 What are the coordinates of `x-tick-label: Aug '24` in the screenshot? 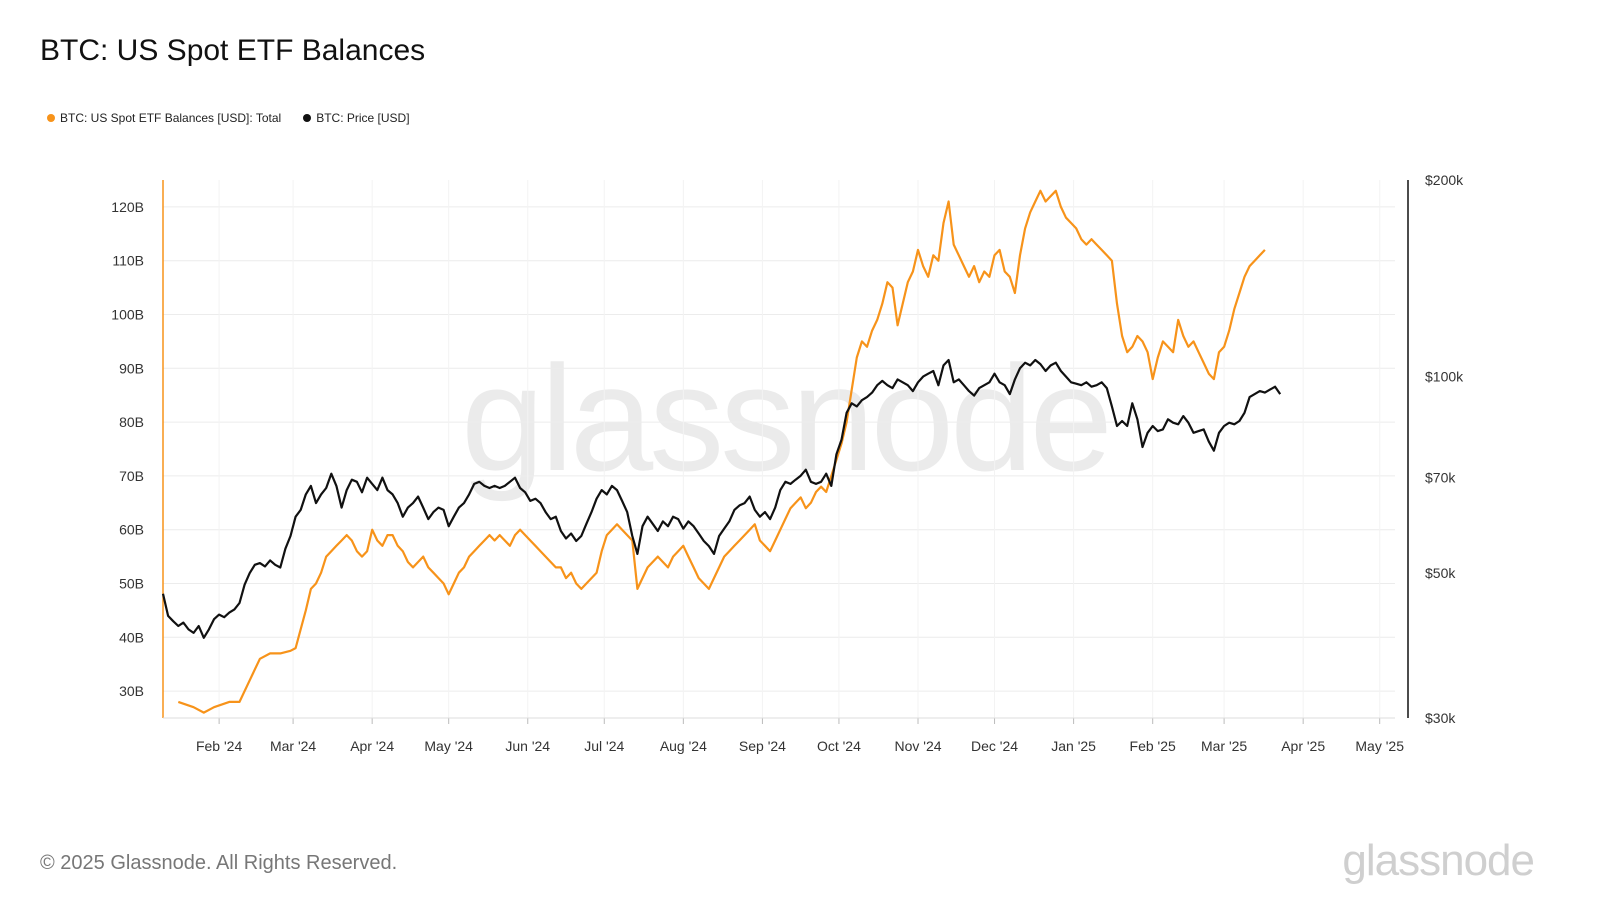 It's located at (683, 746).